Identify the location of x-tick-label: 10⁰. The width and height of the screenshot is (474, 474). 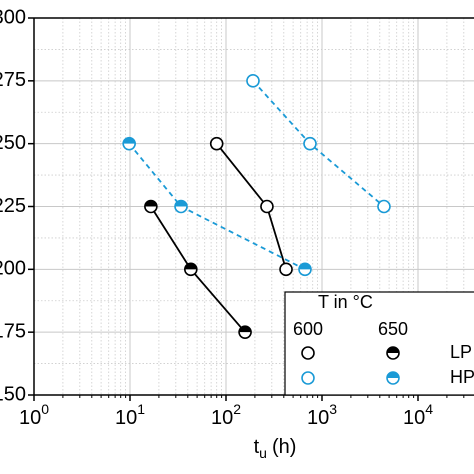
(34, 415).